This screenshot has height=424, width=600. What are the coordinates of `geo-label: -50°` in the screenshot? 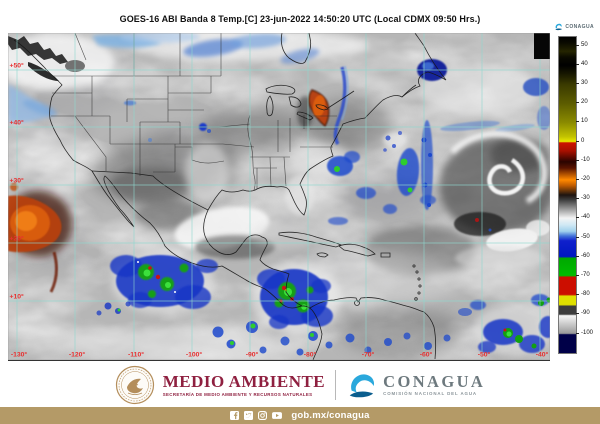 It's located at (484, 355).